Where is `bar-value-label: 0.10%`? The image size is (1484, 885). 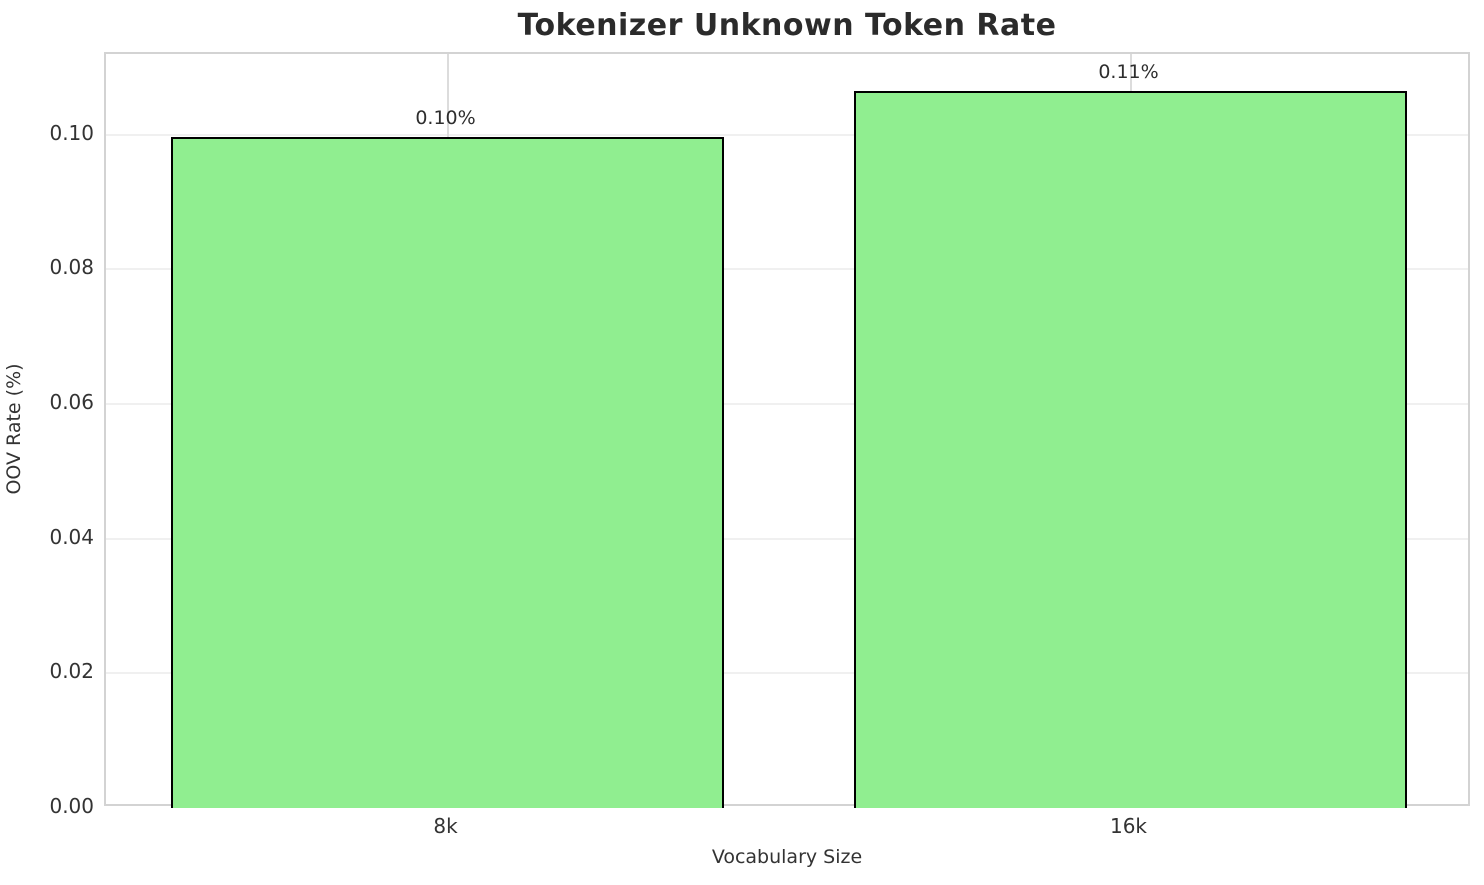
bar-value-label: 0.10% is located at coordinates (445, 117).